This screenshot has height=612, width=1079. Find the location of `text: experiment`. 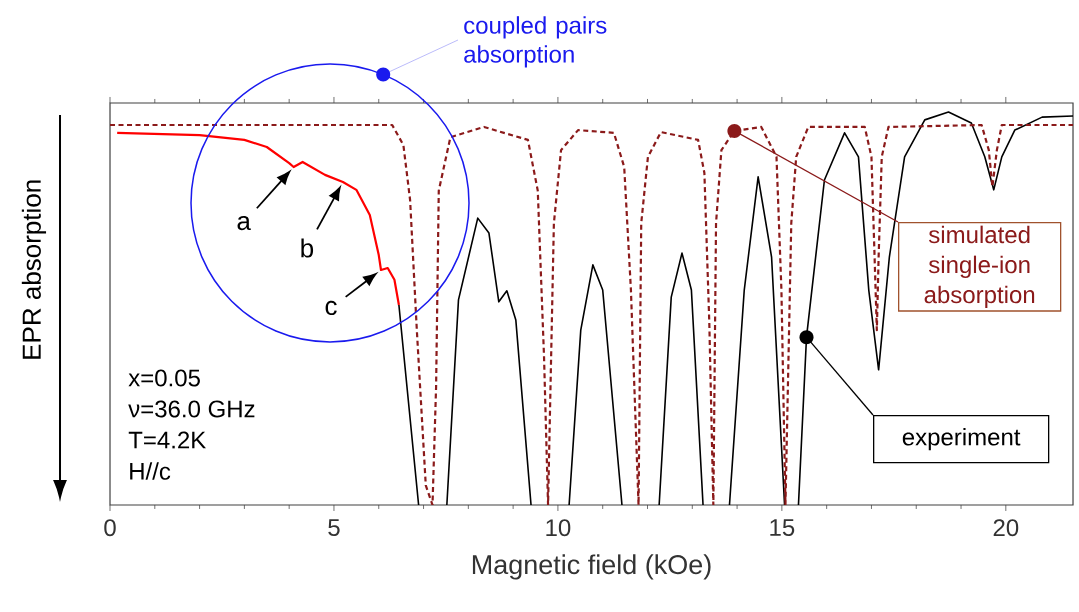

text: experiment is located at coordinates (961, 439).